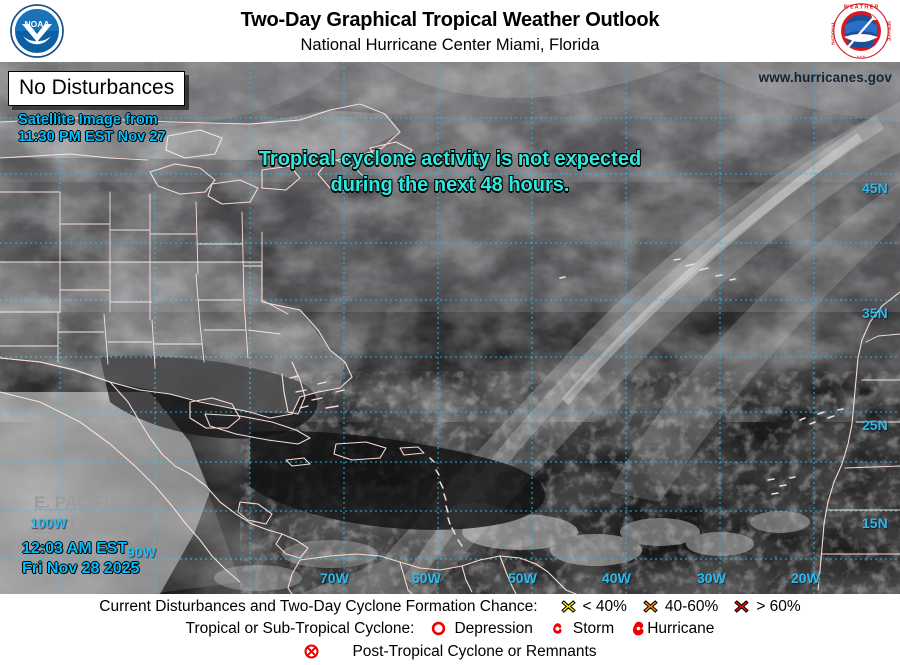 Image resolution: width=900 pixels, height=665 pixels. Describe the element at coordinates (616, 578) in the screenshot. I see `lon-label-40w: 40W` at that location.